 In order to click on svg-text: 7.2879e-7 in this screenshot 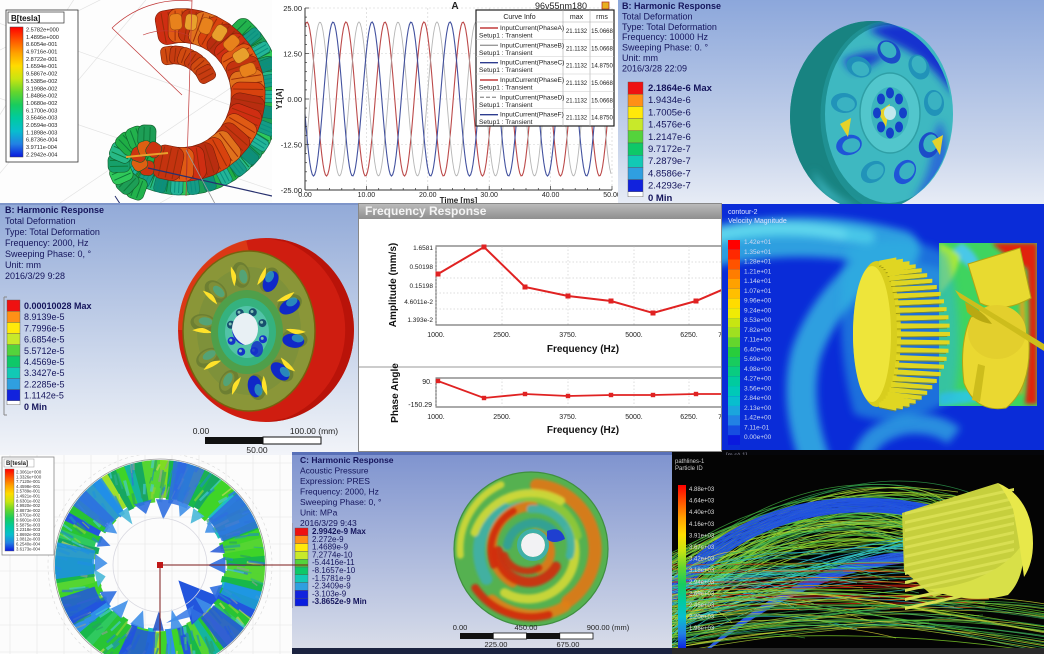, I will do `click(669, 161)`.